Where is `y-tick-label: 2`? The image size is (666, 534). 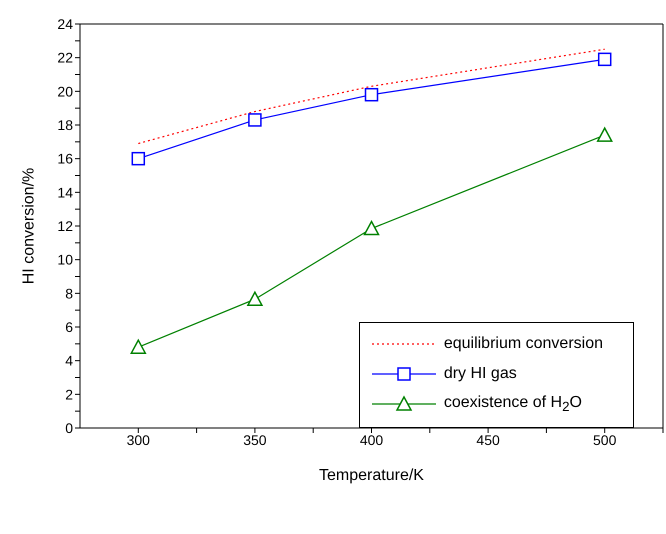
y-tick-label: 2 is located at coordinates (69, 394).